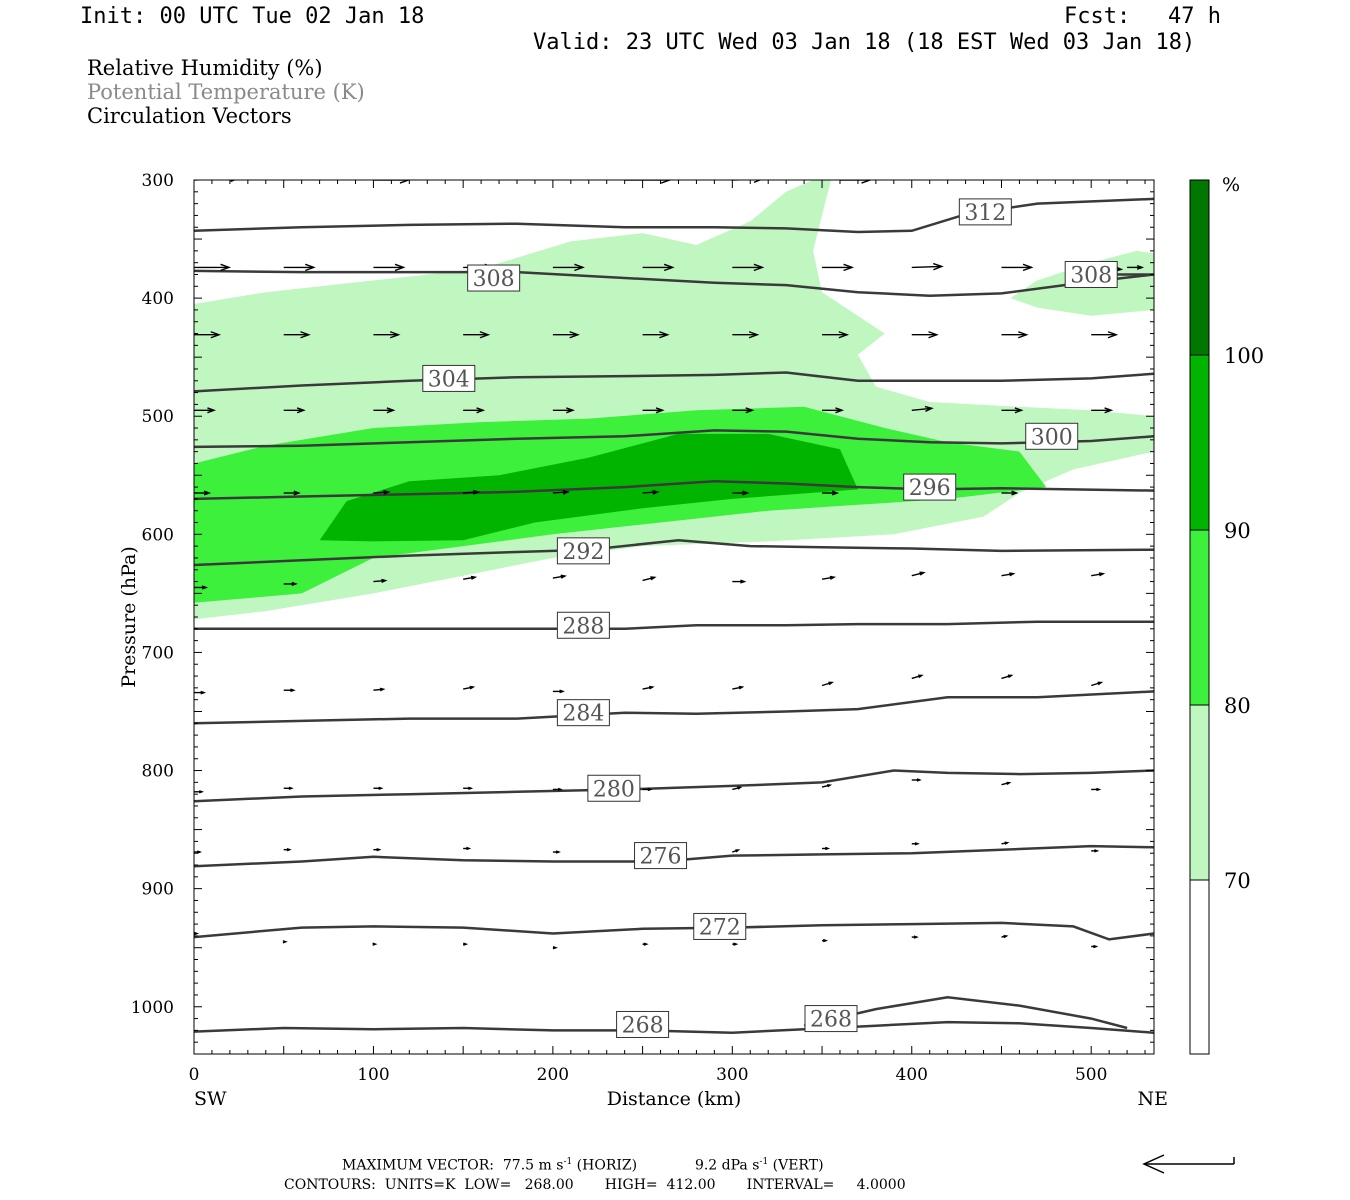 The height and width of the screenshot is (1200, 1350). I want to click on colorbar-label: 70, so click(1237, 881).